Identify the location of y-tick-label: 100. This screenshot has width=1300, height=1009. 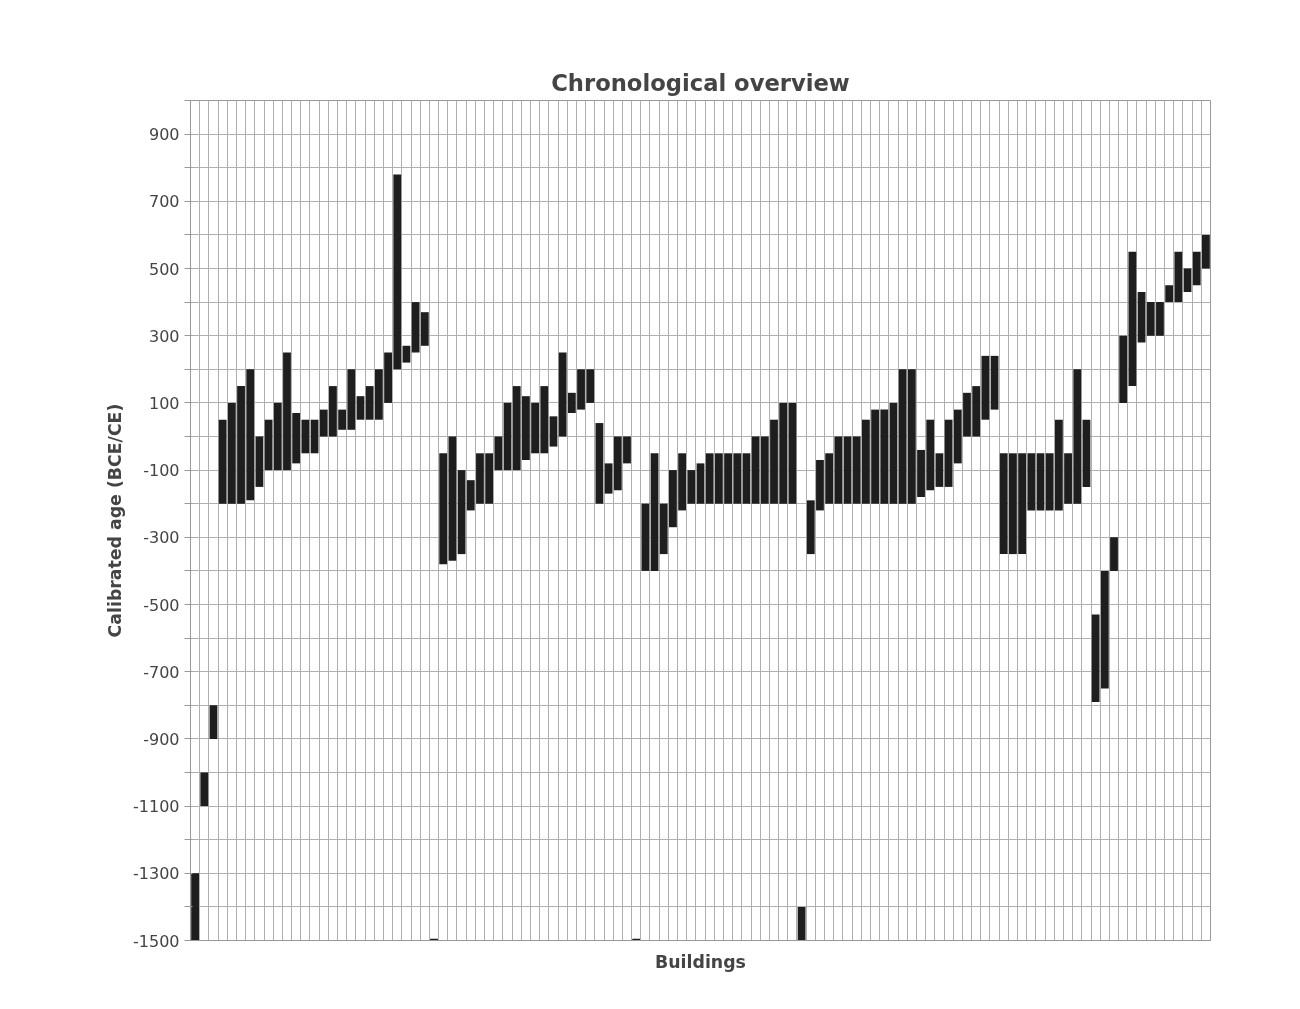
(164, 403).